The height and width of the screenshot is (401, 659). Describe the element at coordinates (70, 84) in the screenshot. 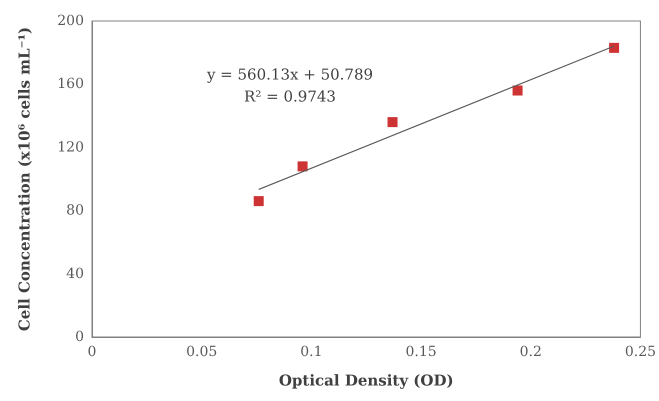

I see `y-tick-label: 160` at that location.